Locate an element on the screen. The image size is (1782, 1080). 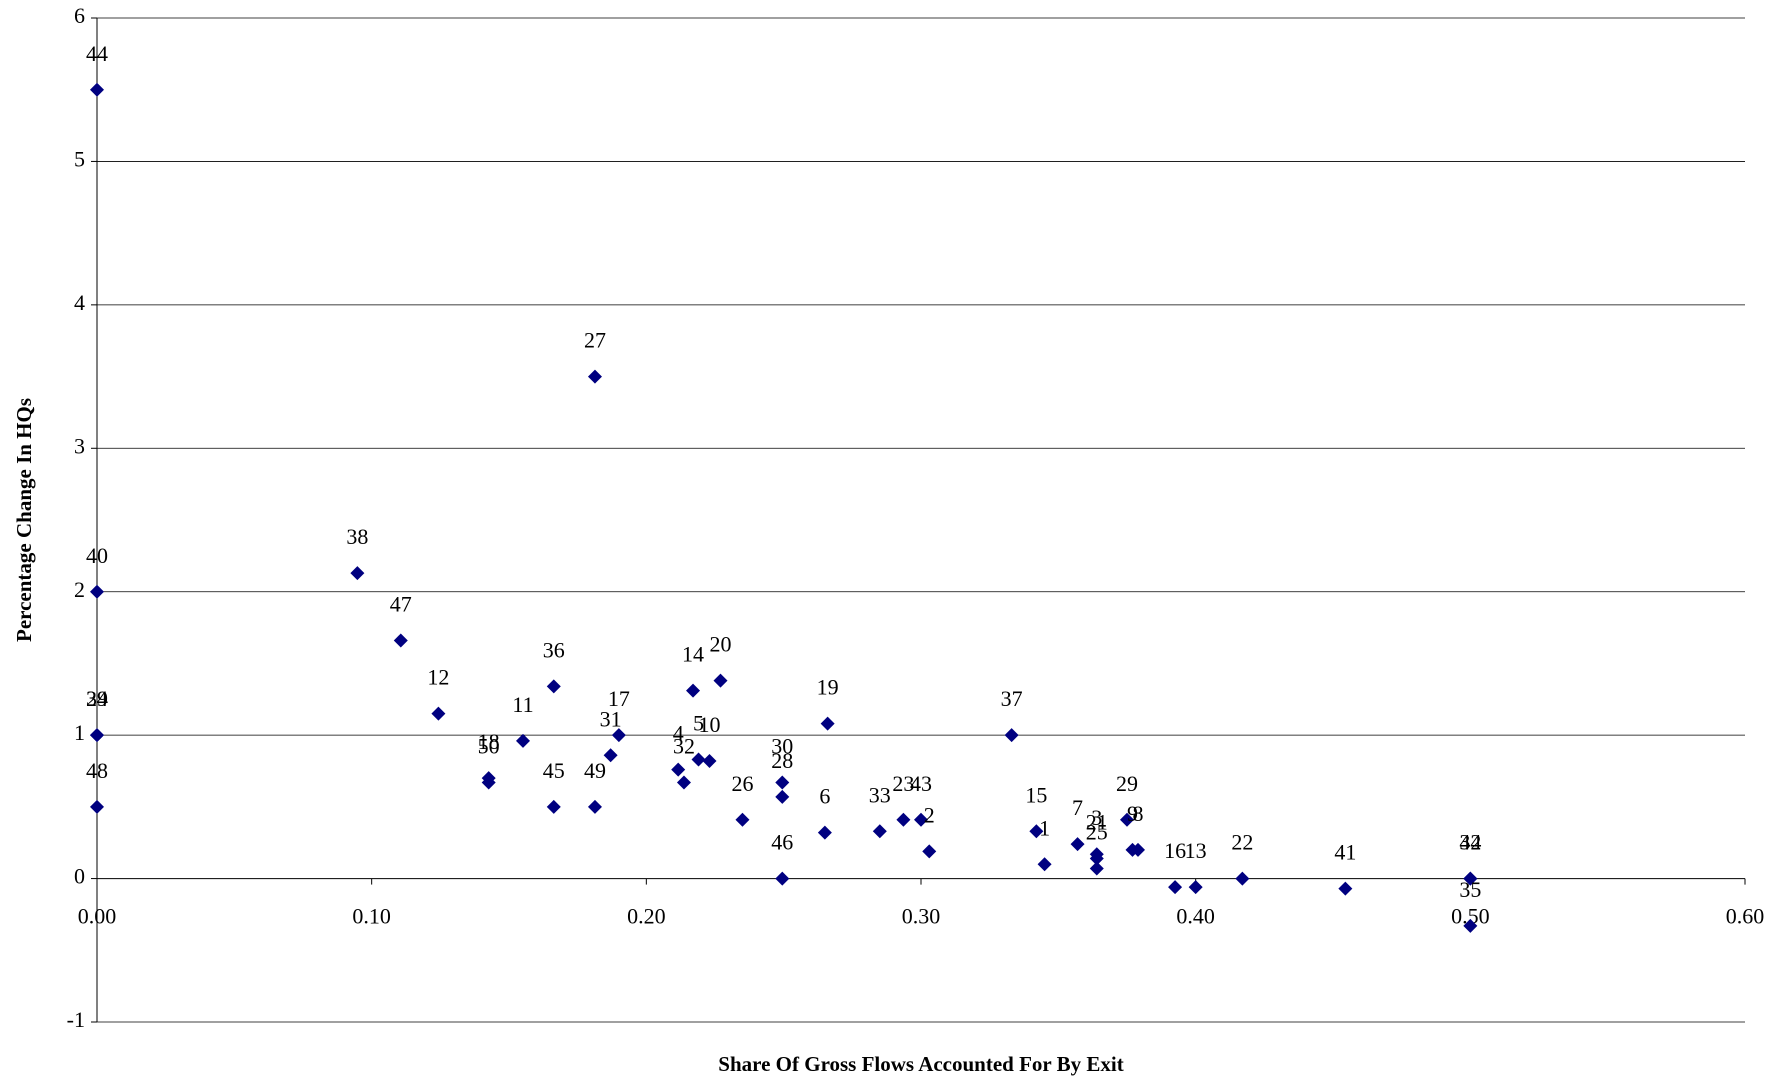
point-label: 16 is located at coordinates (1175, 850).